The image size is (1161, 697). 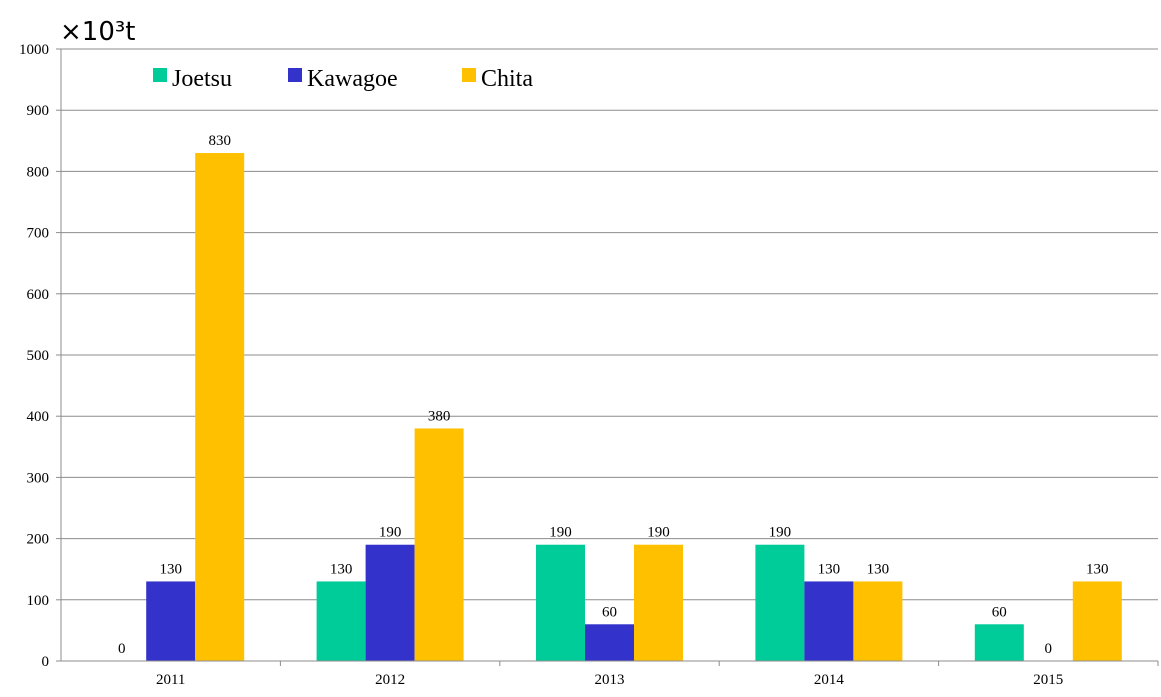 I want to click on bar-chita-2013, so click(x=658, y=602).